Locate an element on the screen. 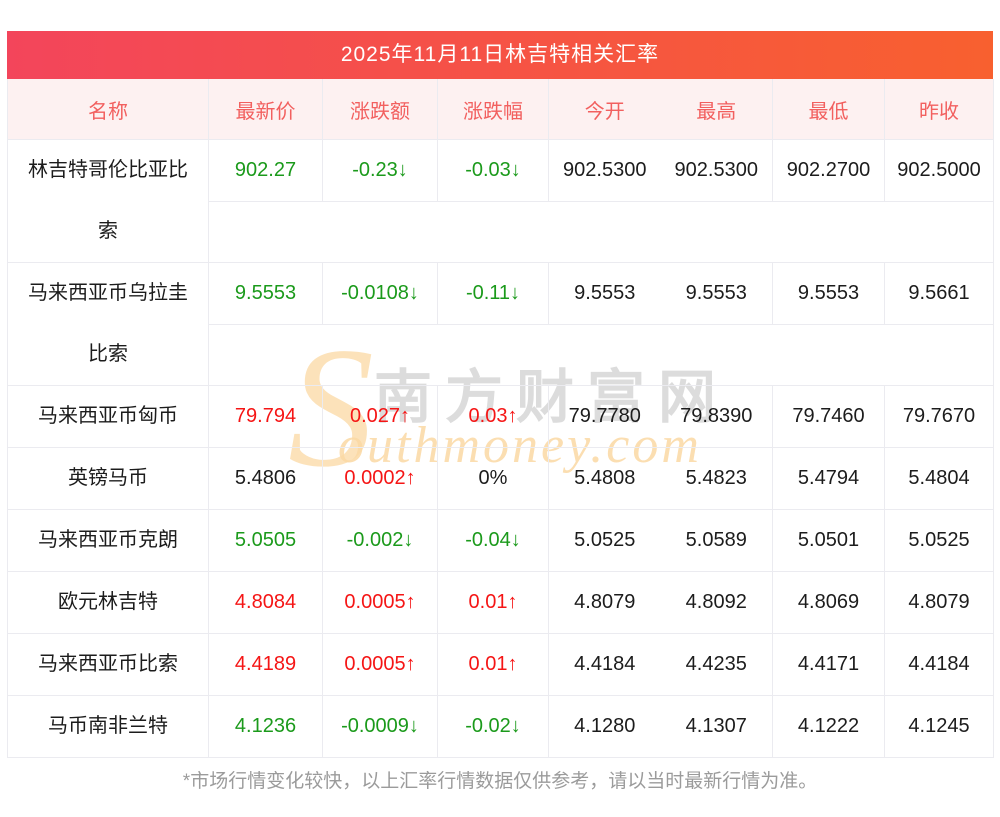 The height and width of the screenshot is (817, 1000). col-header-percent: 涨跌幅 is located at coordinates (493, 109).